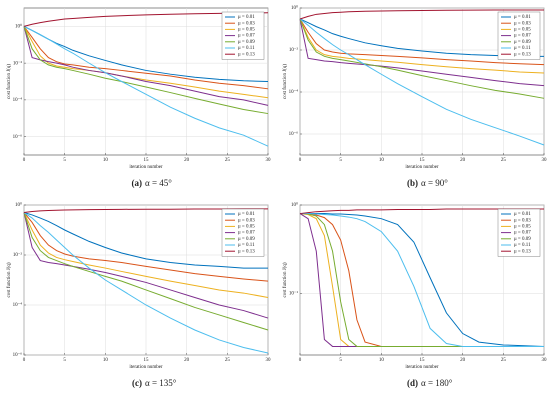 Image resolution: width=550 pixels, height=400 pixels. I want to click on caption-label: (c), so click(137, 383).